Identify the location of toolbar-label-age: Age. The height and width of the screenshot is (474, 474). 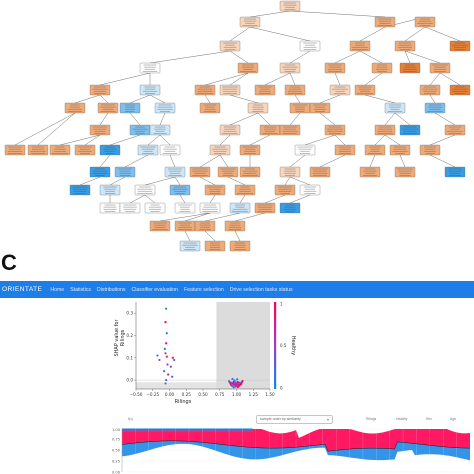
(453, 419).